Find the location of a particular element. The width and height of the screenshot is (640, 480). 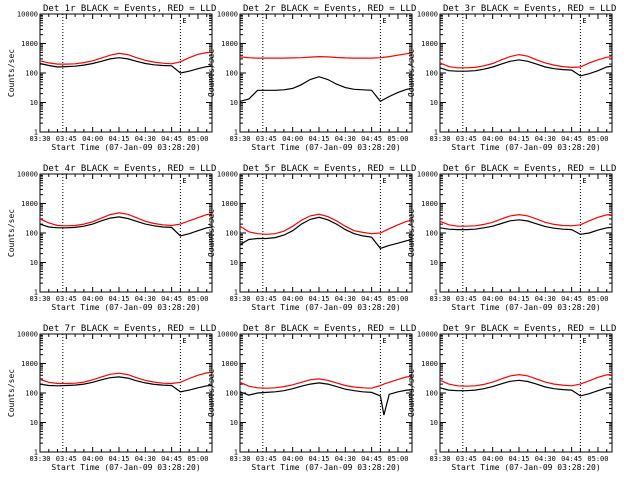

chart-9-title: Det 9r BLACK = Events, RED = LLD is located at coordinates (529, 329).